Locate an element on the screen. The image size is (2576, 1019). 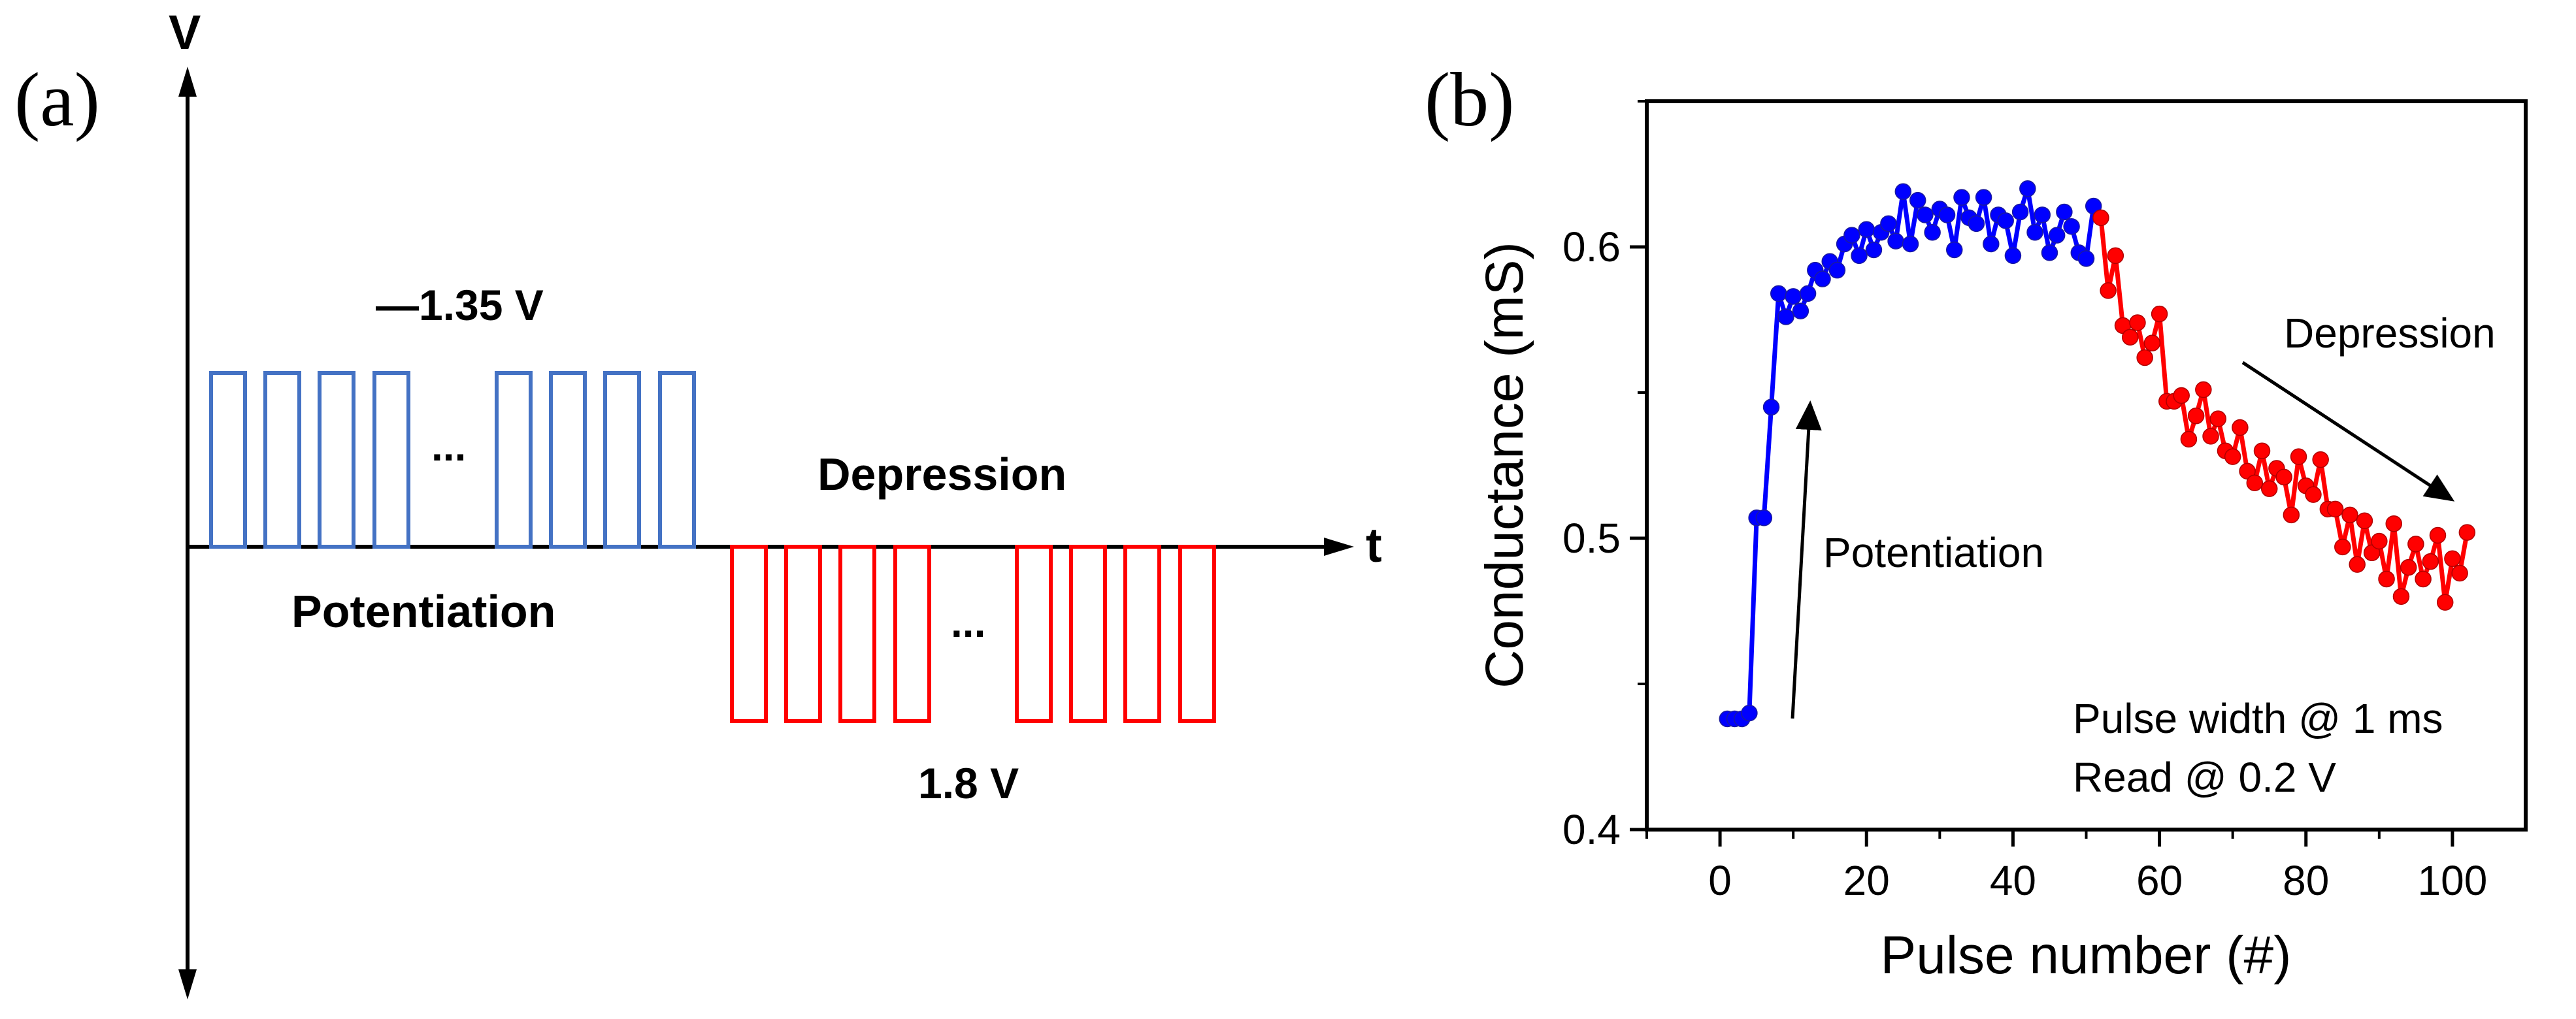
x-tick-label: 80 is located at coordinates (2306, 880).